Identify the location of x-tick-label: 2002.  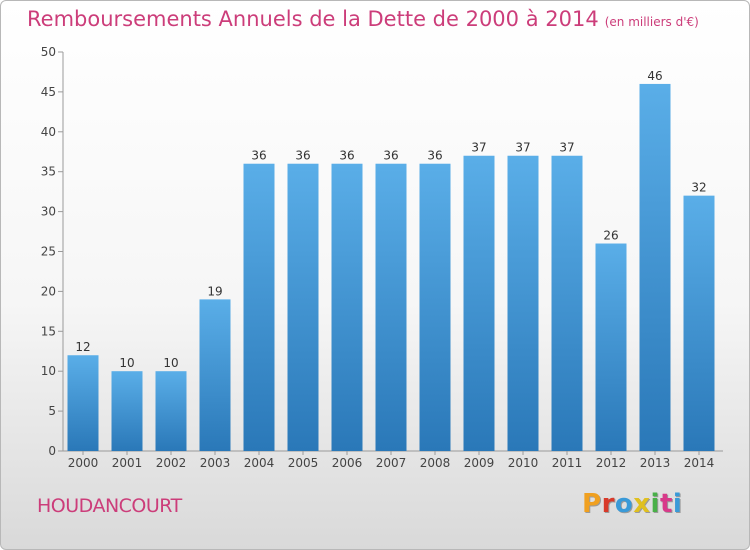
(171, 463).